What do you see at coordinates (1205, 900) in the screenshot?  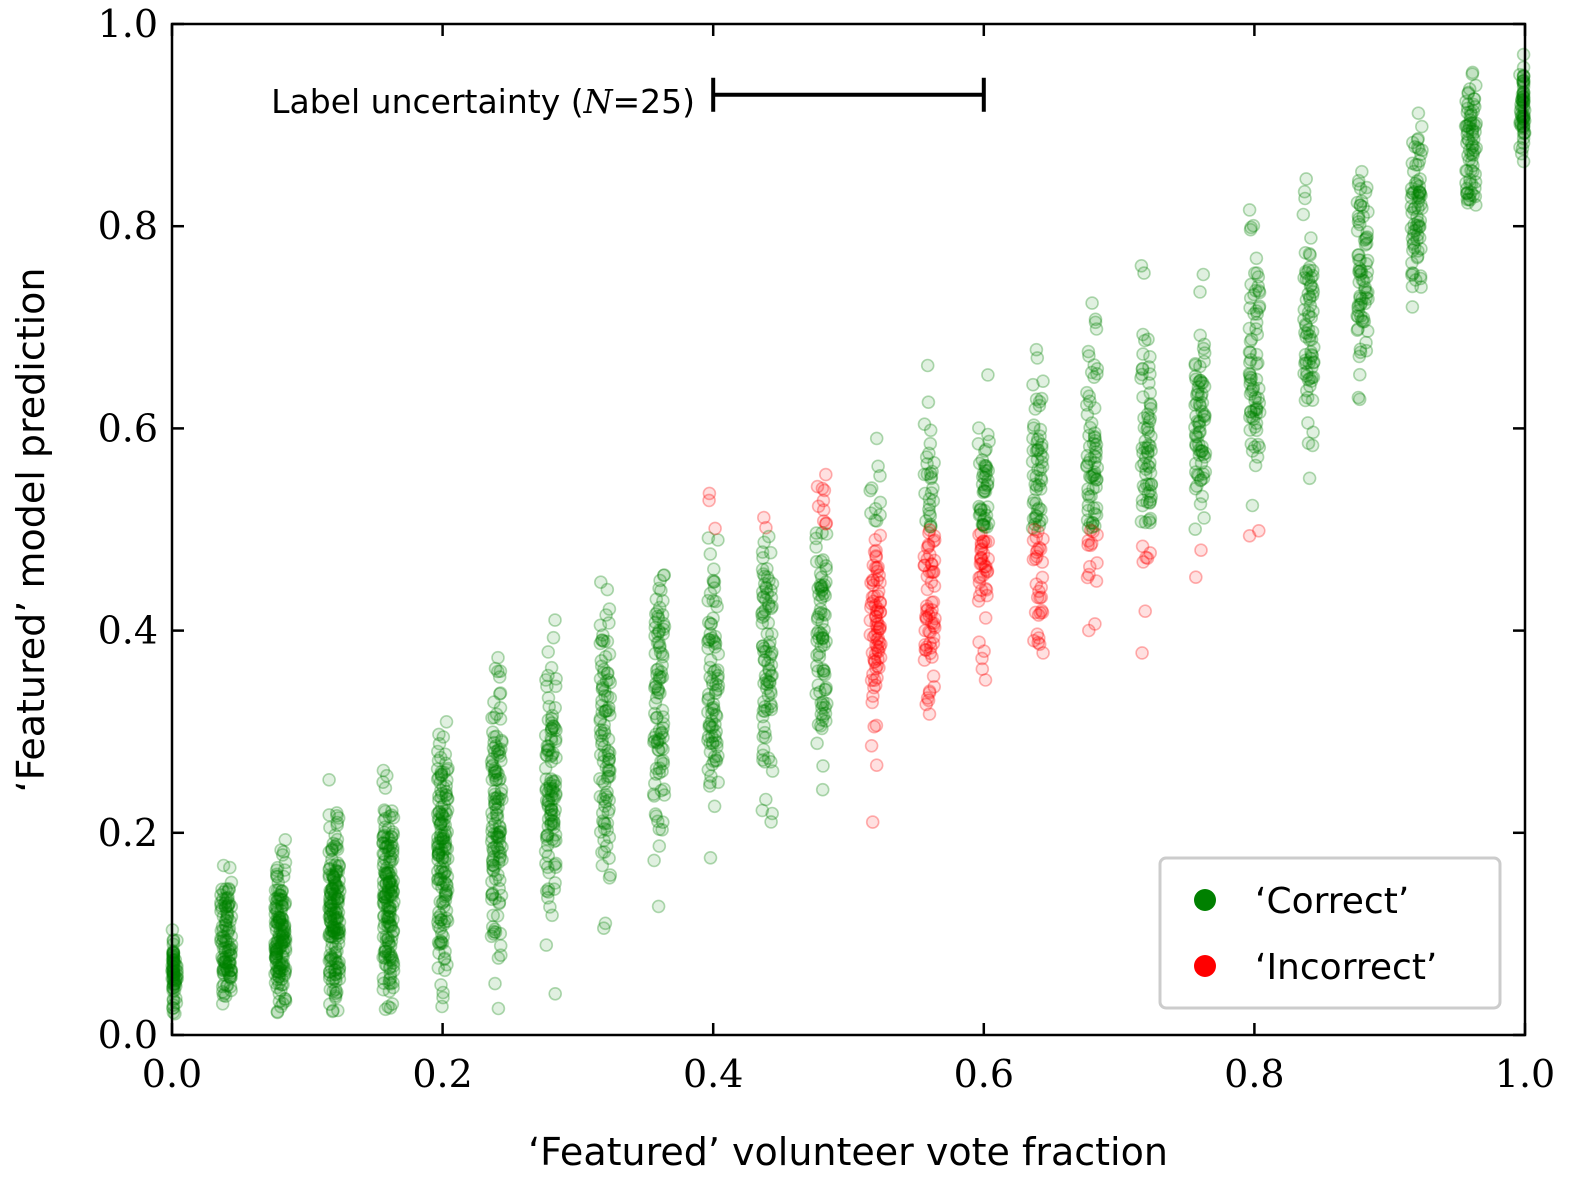 I see `legend-marker-correct` at bounding box center [1205, 900].